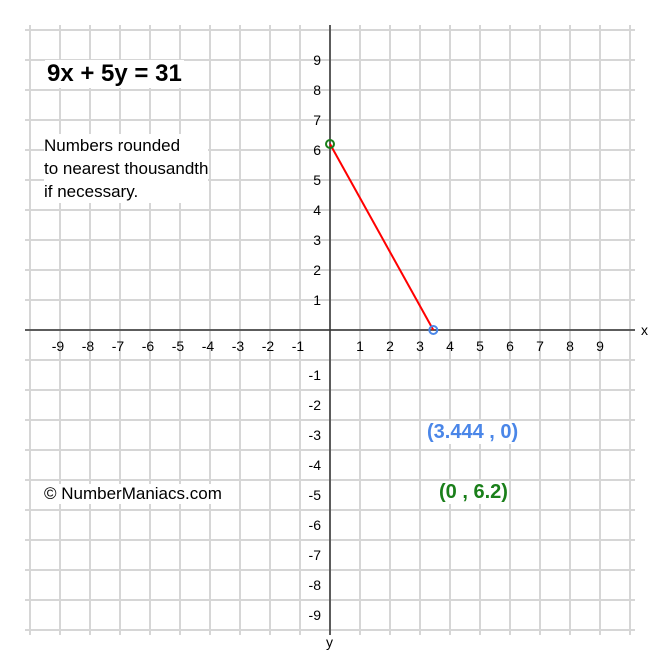 This screenshot has height=660, width=660. What do you see at coordinates (268, 346) in the screenshot?
I see `x-tick-label: -2` at bounding box center [268, 346].